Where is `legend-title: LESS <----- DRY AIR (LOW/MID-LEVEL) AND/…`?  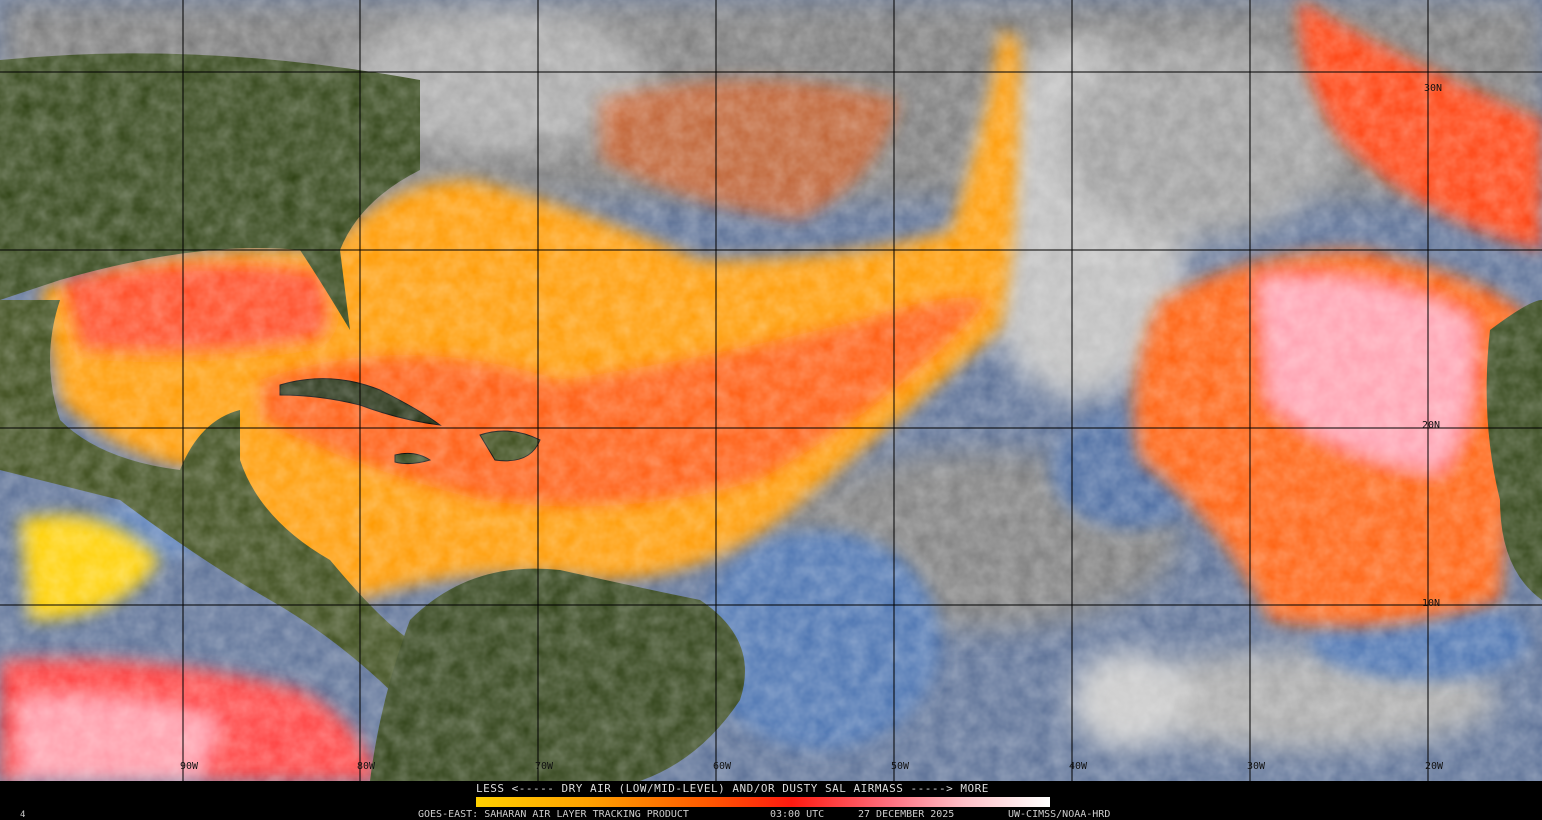
legend-title: LESS <----- DRY AIR (LOW/MID-LEVEL) AND/… is located at coordinates (732, 788).